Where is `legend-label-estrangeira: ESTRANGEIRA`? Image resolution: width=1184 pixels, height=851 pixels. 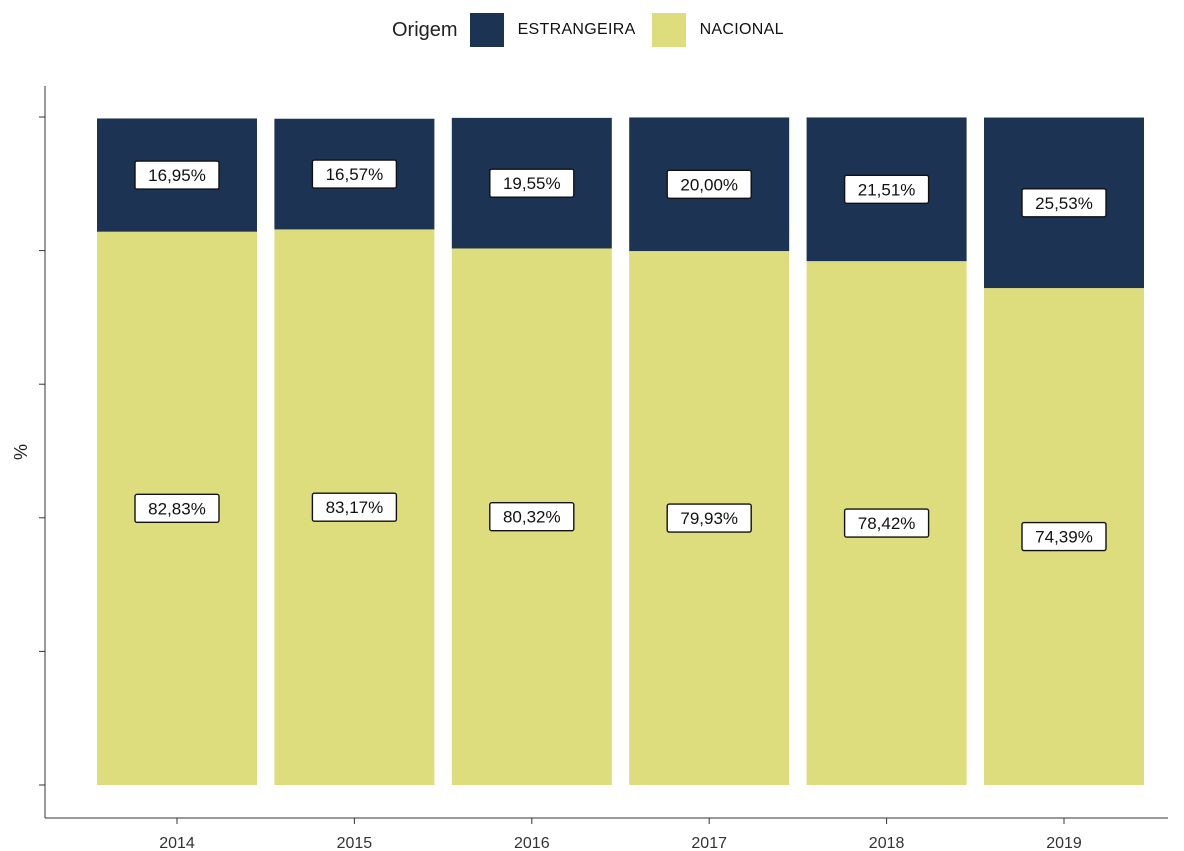 legend-label-estrangeira: ESTRANGEIRA is located at coordinates (576, 29).